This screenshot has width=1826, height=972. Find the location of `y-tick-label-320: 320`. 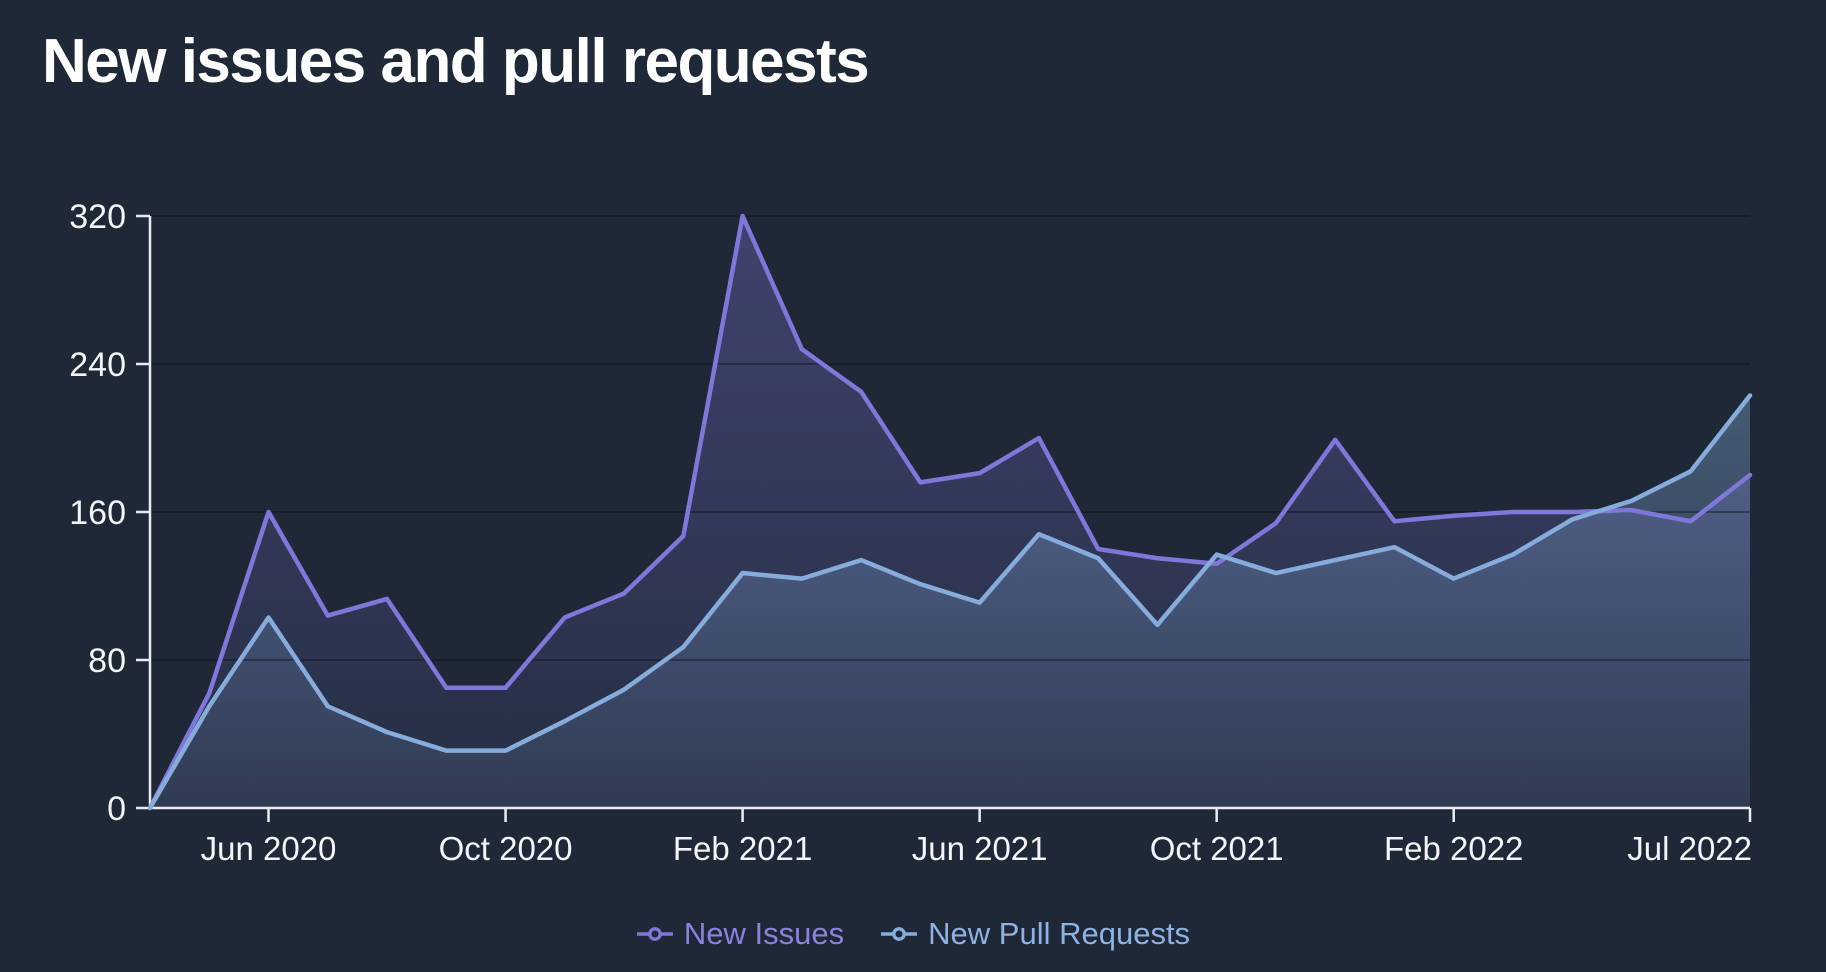

y-tick-label-320: 320 is located at coordinates (97, 217).